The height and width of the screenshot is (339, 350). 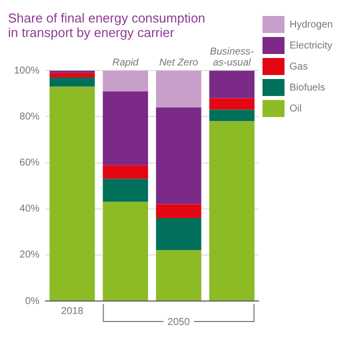 I want to click on y-tick-label: 40%, so click(x=30, y=209).